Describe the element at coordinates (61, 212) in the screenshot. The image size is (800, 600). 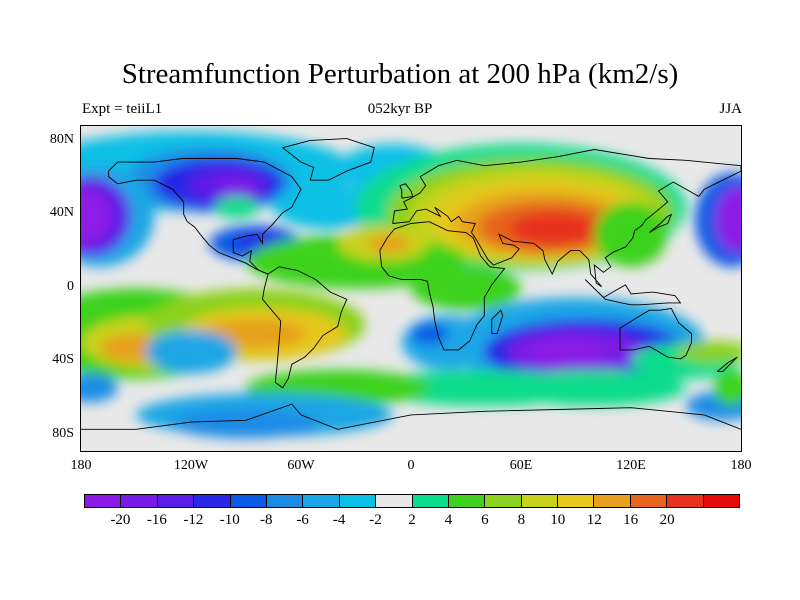
I see `ytick-40n: 40N` at that location.